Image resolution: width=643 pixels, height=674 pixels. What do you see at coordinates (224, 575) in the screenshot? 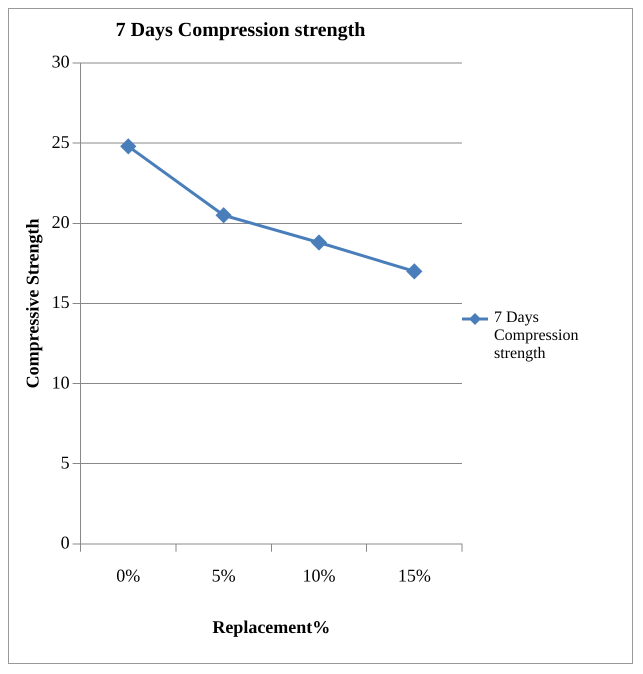
I see `x-tick-label: 5%` at bounding box center [224, 575].